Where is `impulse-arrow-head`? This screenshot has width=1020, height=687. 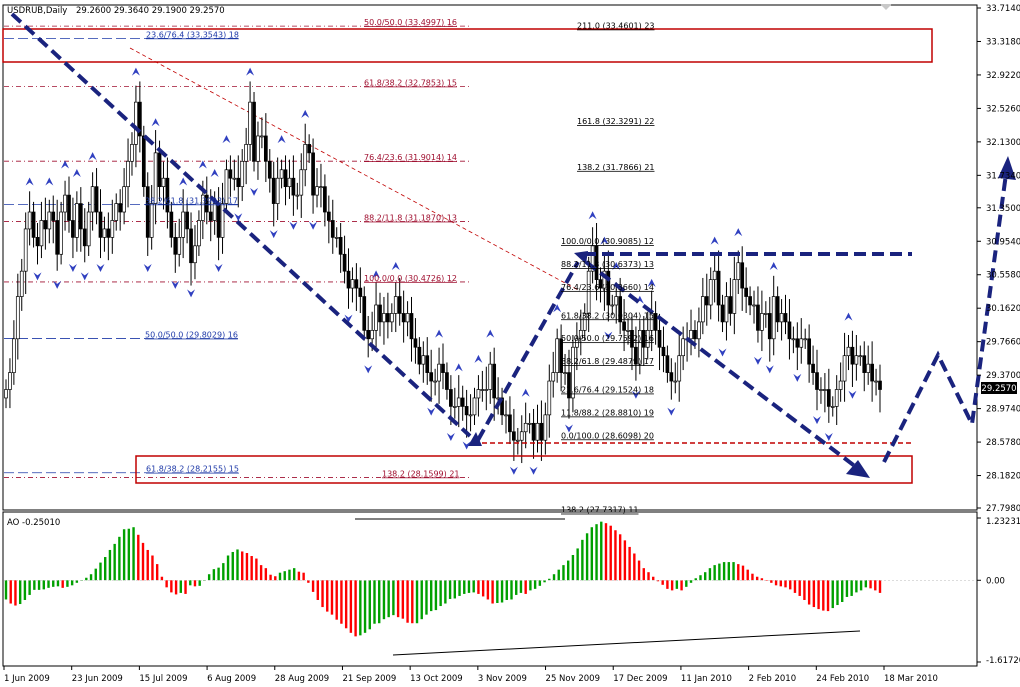
impulse-arrow-head is located at coordinates (581, 257).